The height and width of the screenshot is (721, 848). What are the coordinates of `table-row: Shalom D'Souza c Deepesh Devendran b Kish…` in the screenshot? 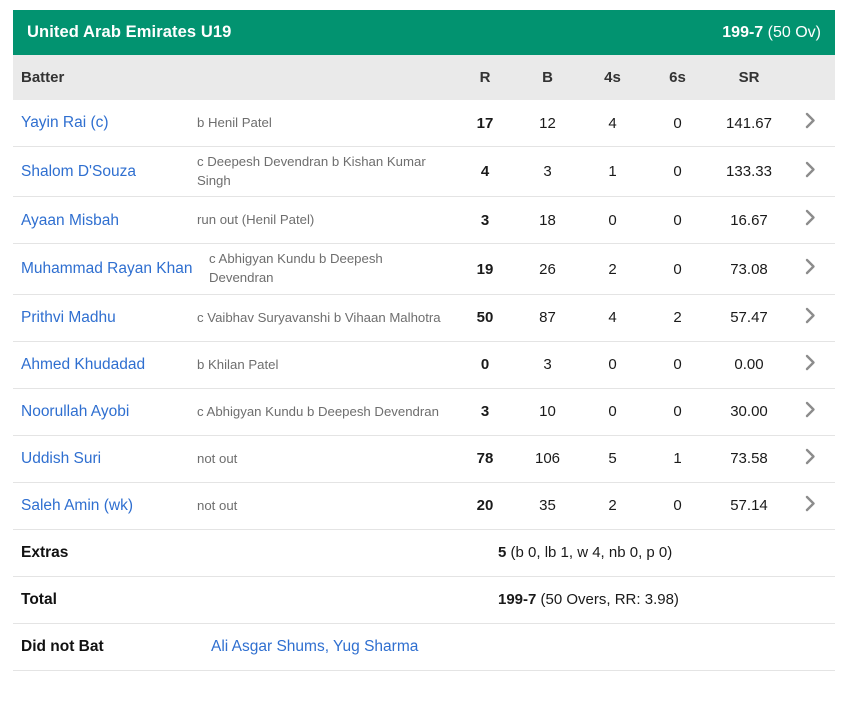 It's located at (424, 172).